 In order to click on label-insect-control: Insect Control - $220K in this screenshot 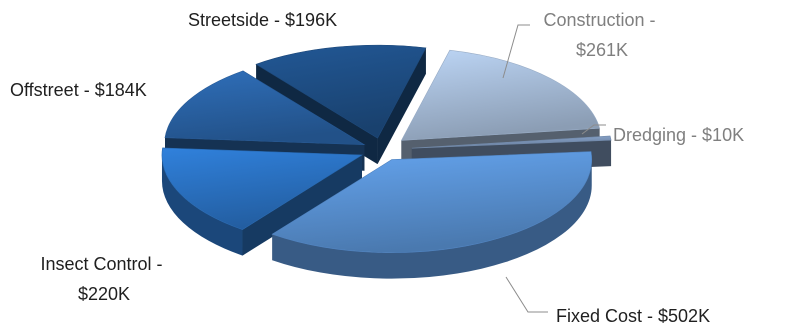, I will do `click(103, 279)`.